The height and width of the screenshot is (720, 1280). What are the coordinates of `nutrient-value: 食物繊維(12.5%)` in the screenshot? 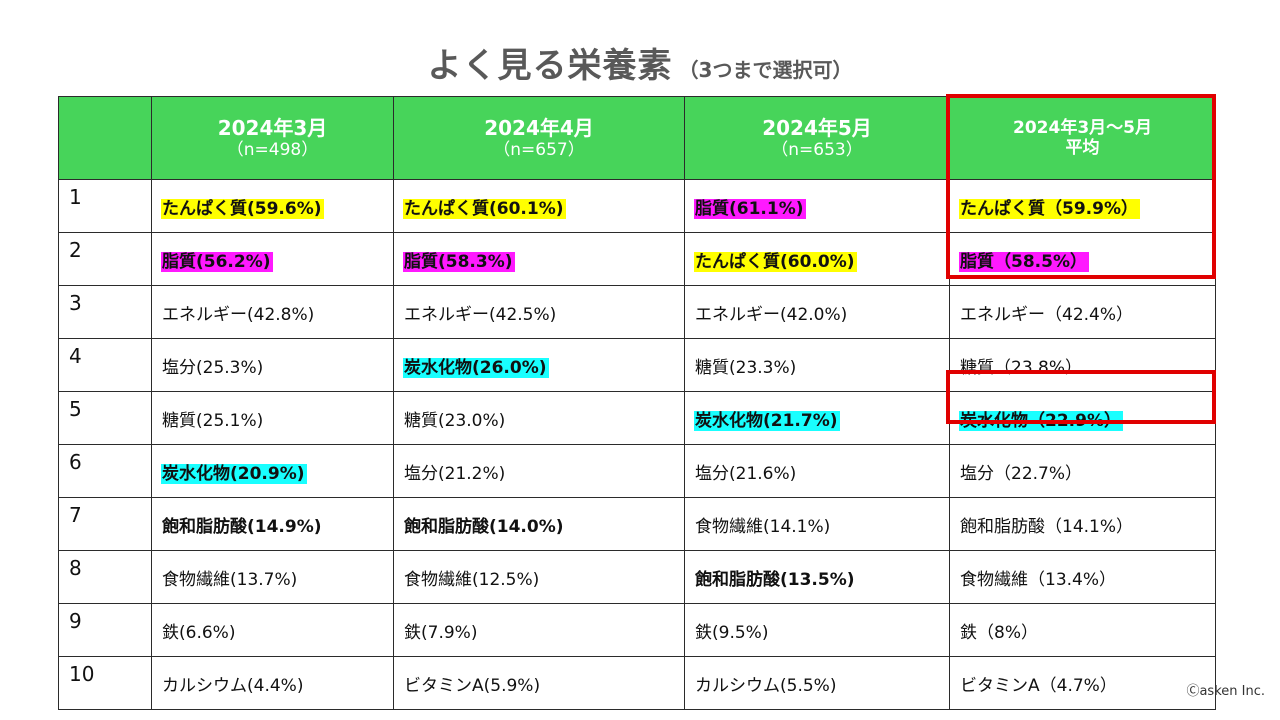 It's located at (472, 579).